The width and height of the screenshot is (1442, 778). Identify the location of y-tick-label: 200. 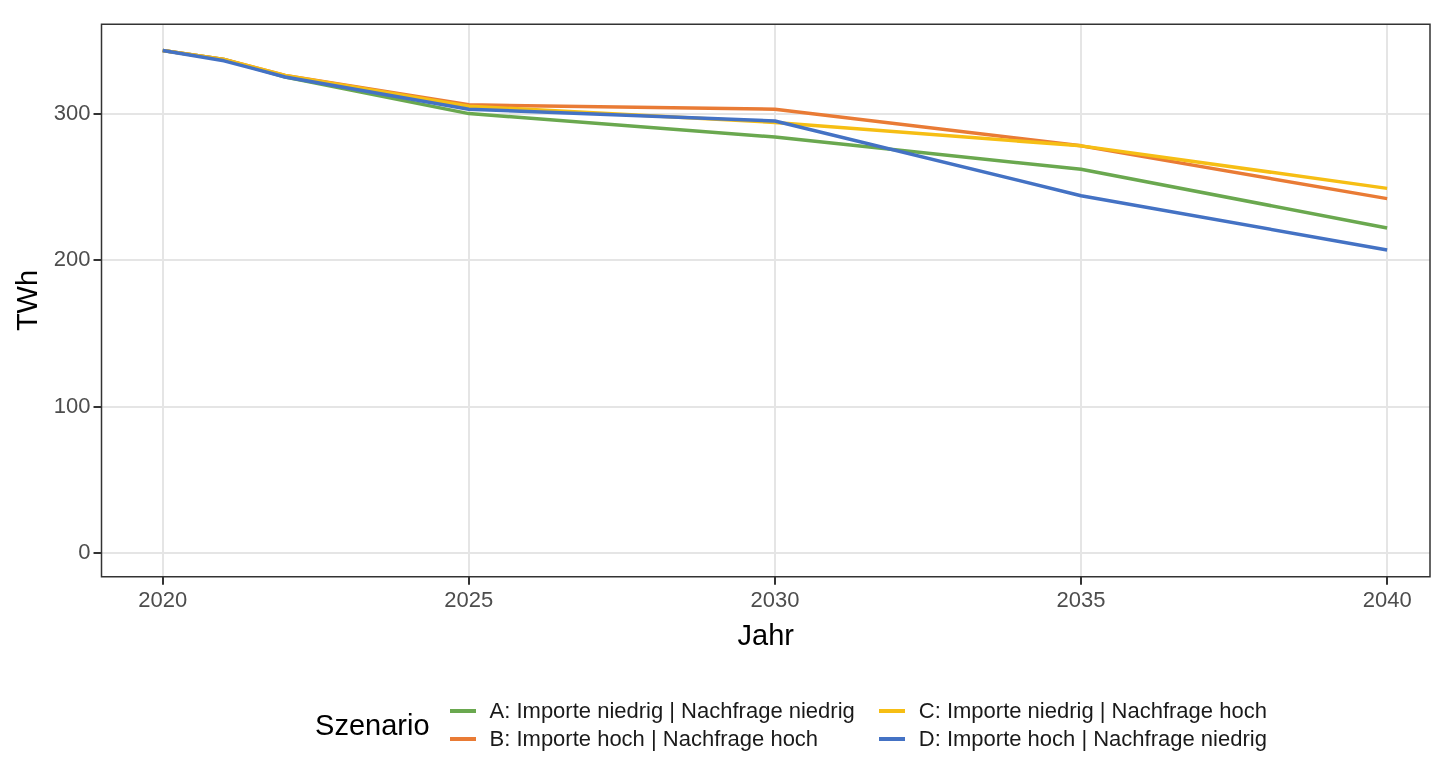
(72, 259).